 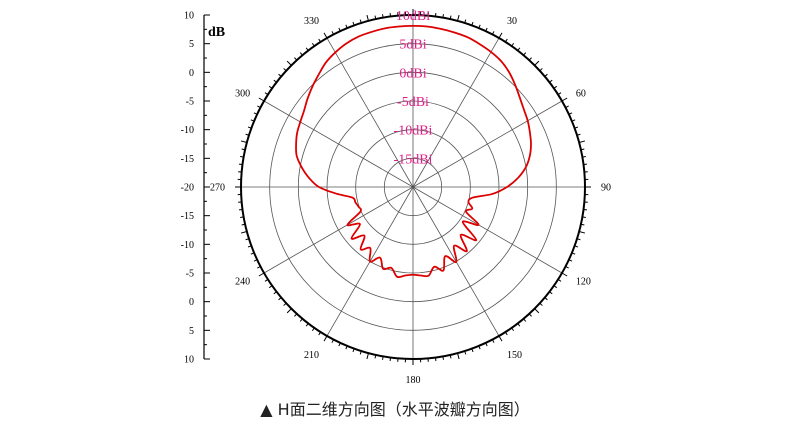 What do you see at coordinates (242, 282) in the screenshot?
I see `angle-label: 240` at bounding box center [242, 282].